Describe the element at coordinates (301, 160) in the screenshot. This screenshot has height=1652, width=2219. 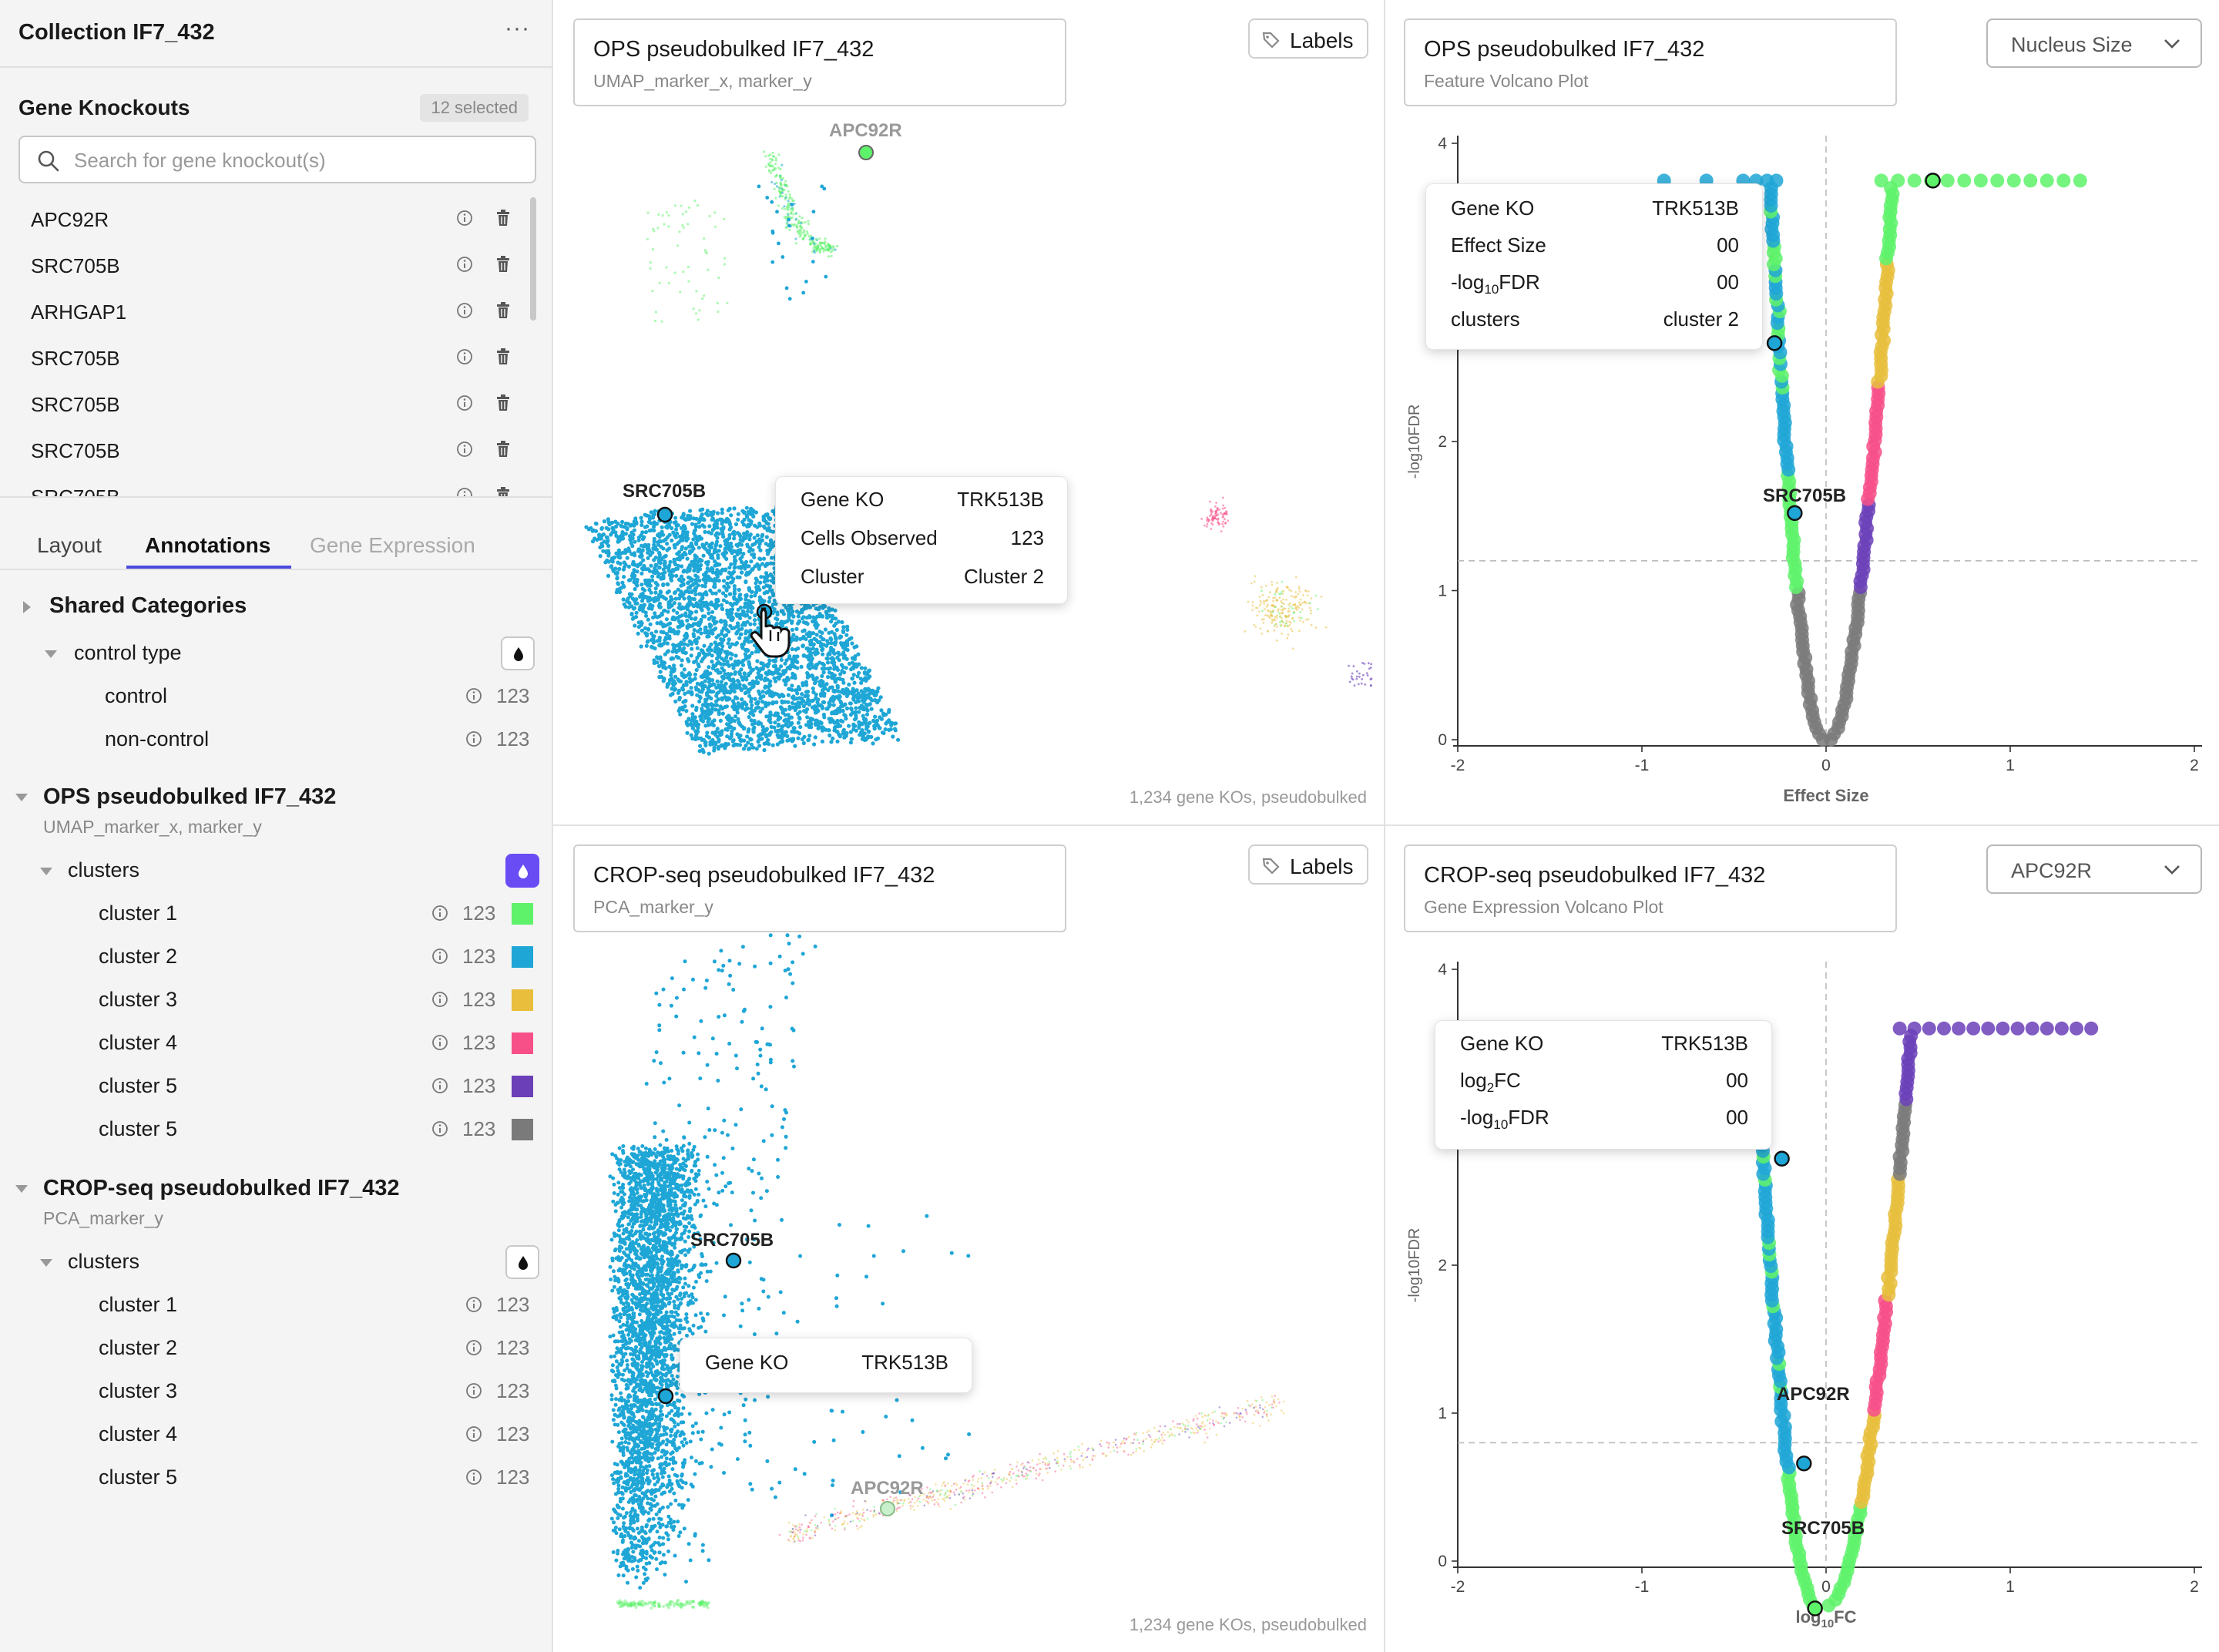
I see `search-input` at that location.